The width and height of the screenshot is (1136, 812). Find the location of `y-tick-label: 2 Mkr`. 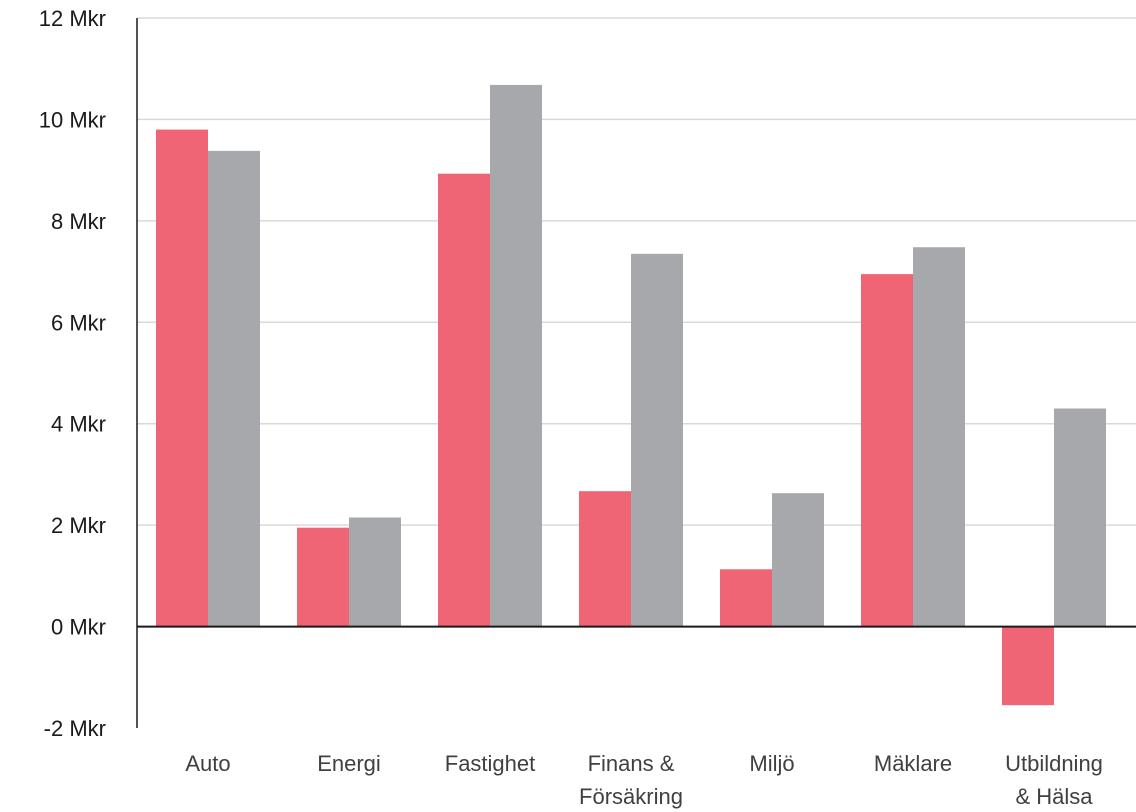

y-tick-label: 2 Mkr is located at coordinates (78, 525).